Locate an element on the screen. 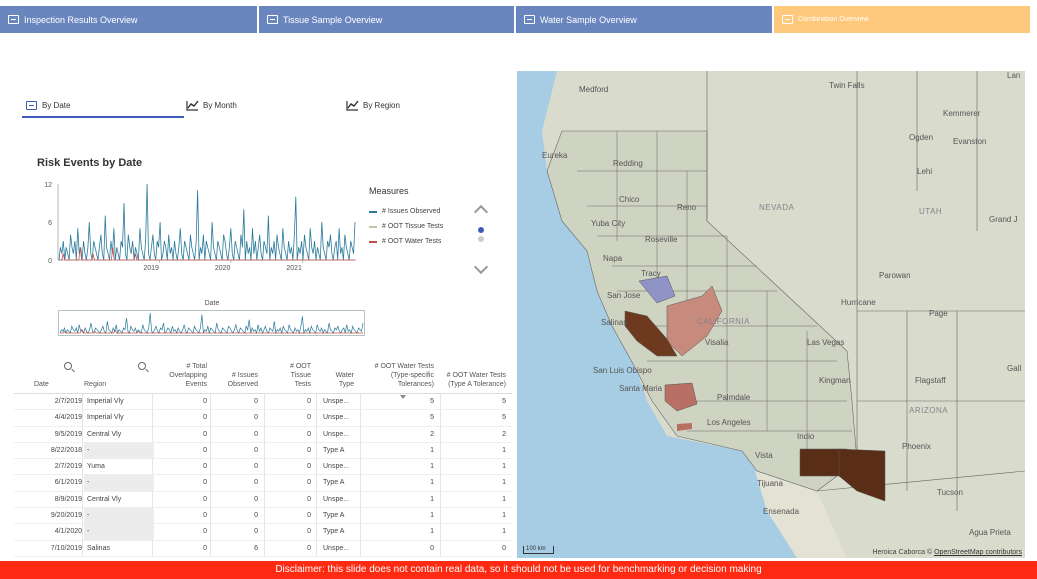 Image resolution: width=1037 pixels, height=579 pixels. col-header-region: Region is located at coordinates (119, 375).